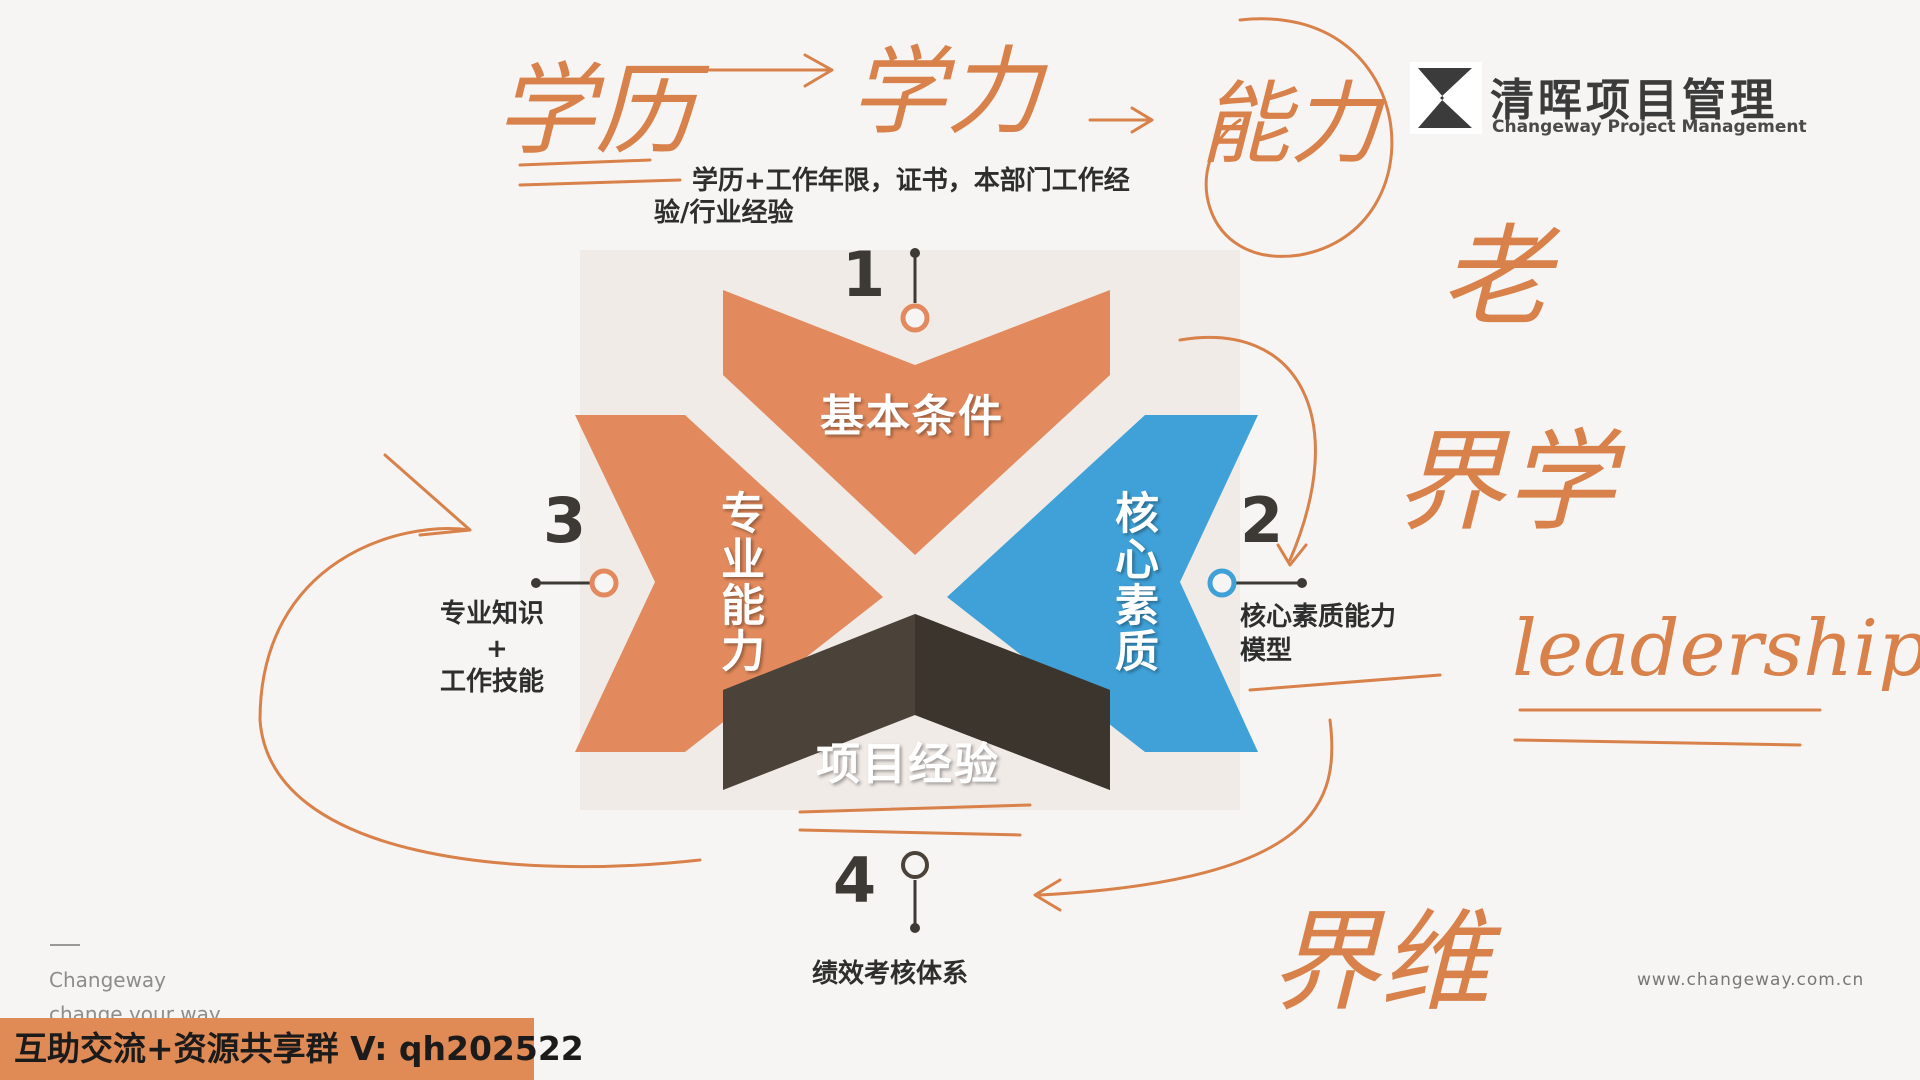  I want to click on title-professional-ability: 专业能力, so click(738, 582).